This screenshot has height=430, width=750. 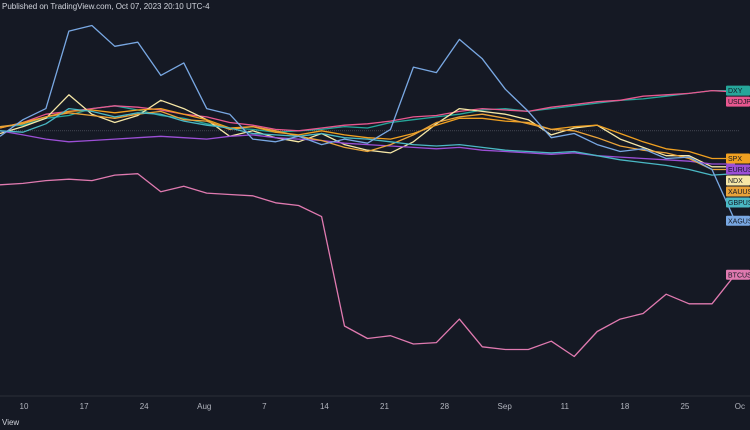 What do you see at coordinates (264, 406) in the screenshot?
I see `x-tick-label: 7` at bounding box center [264, 406].